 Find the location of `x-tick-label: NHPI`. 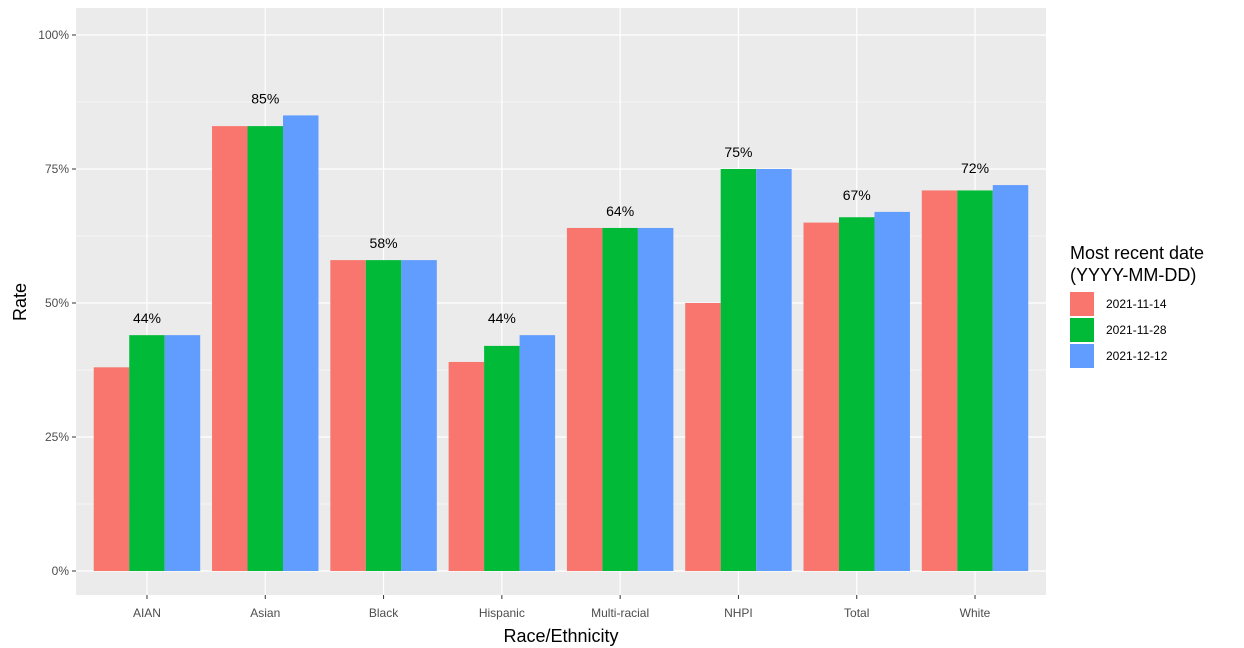

x-tick-label: NHPI is located at coordinates (738, 613).